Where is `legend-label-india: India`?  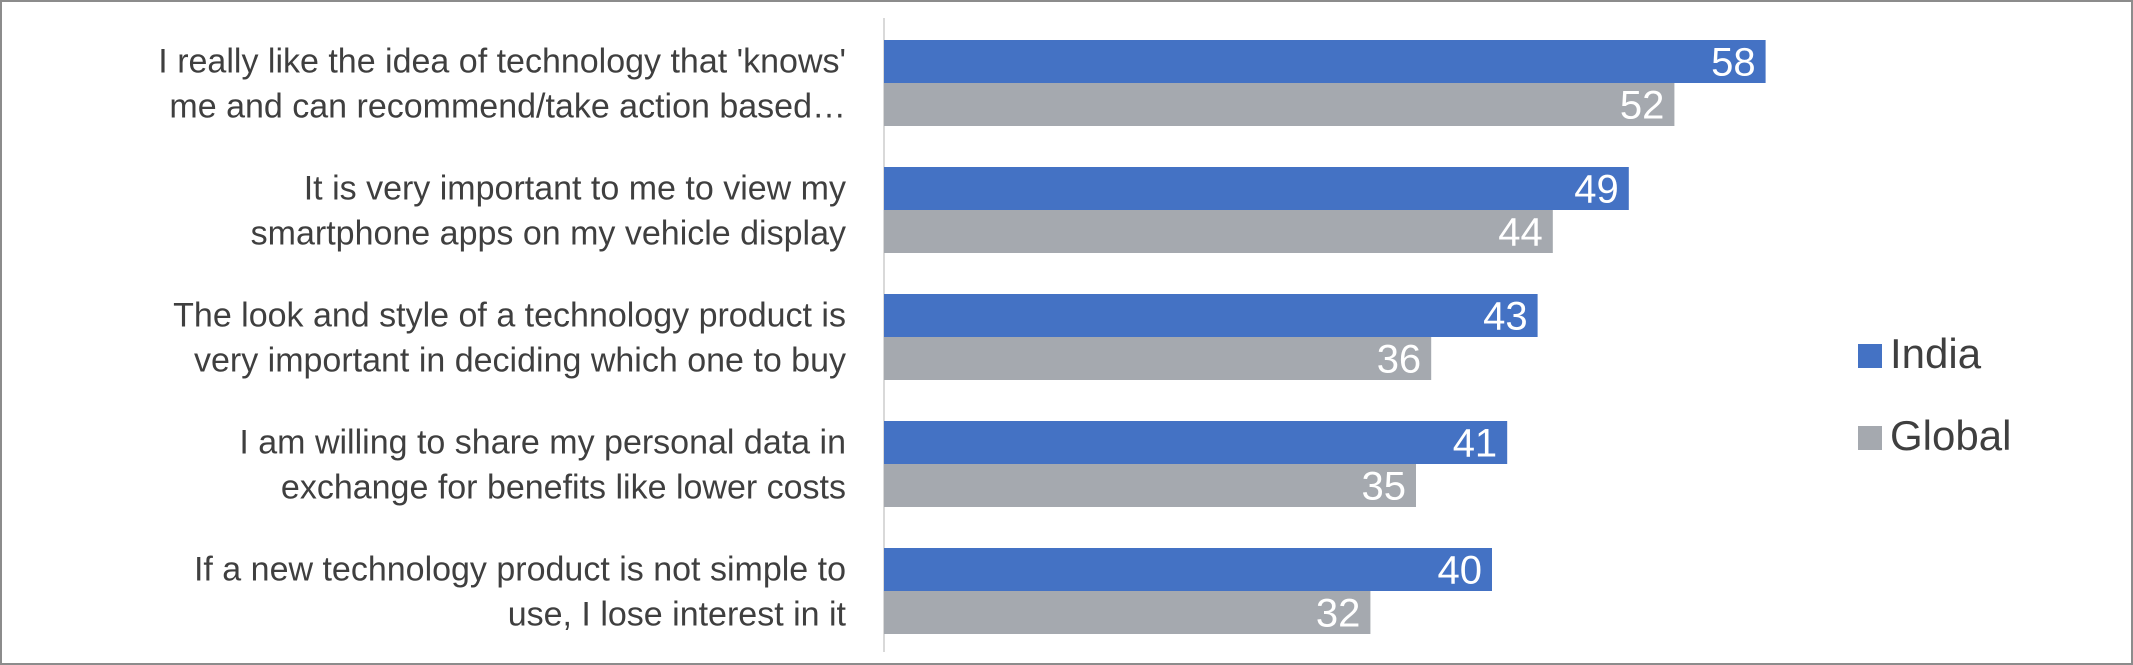 legend-label-india: India is located at coordinates (1936, 353).